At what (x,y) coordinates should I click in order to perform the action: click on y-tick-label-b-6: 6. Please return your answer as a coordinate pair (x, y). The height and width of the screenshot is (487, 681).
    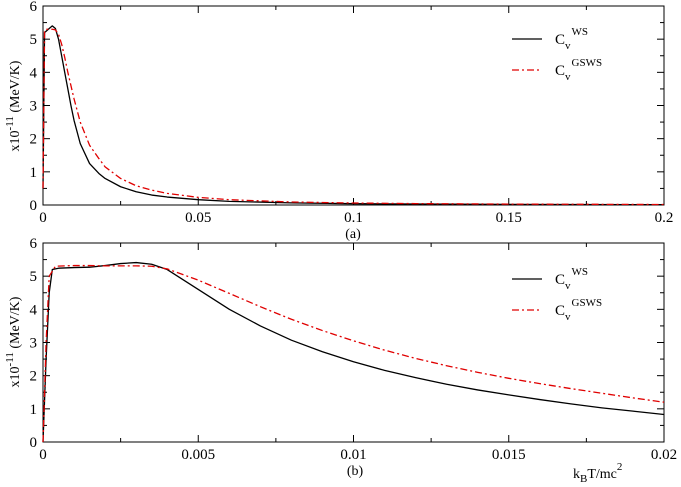
    Looking at the image, I should click on (34, 244).